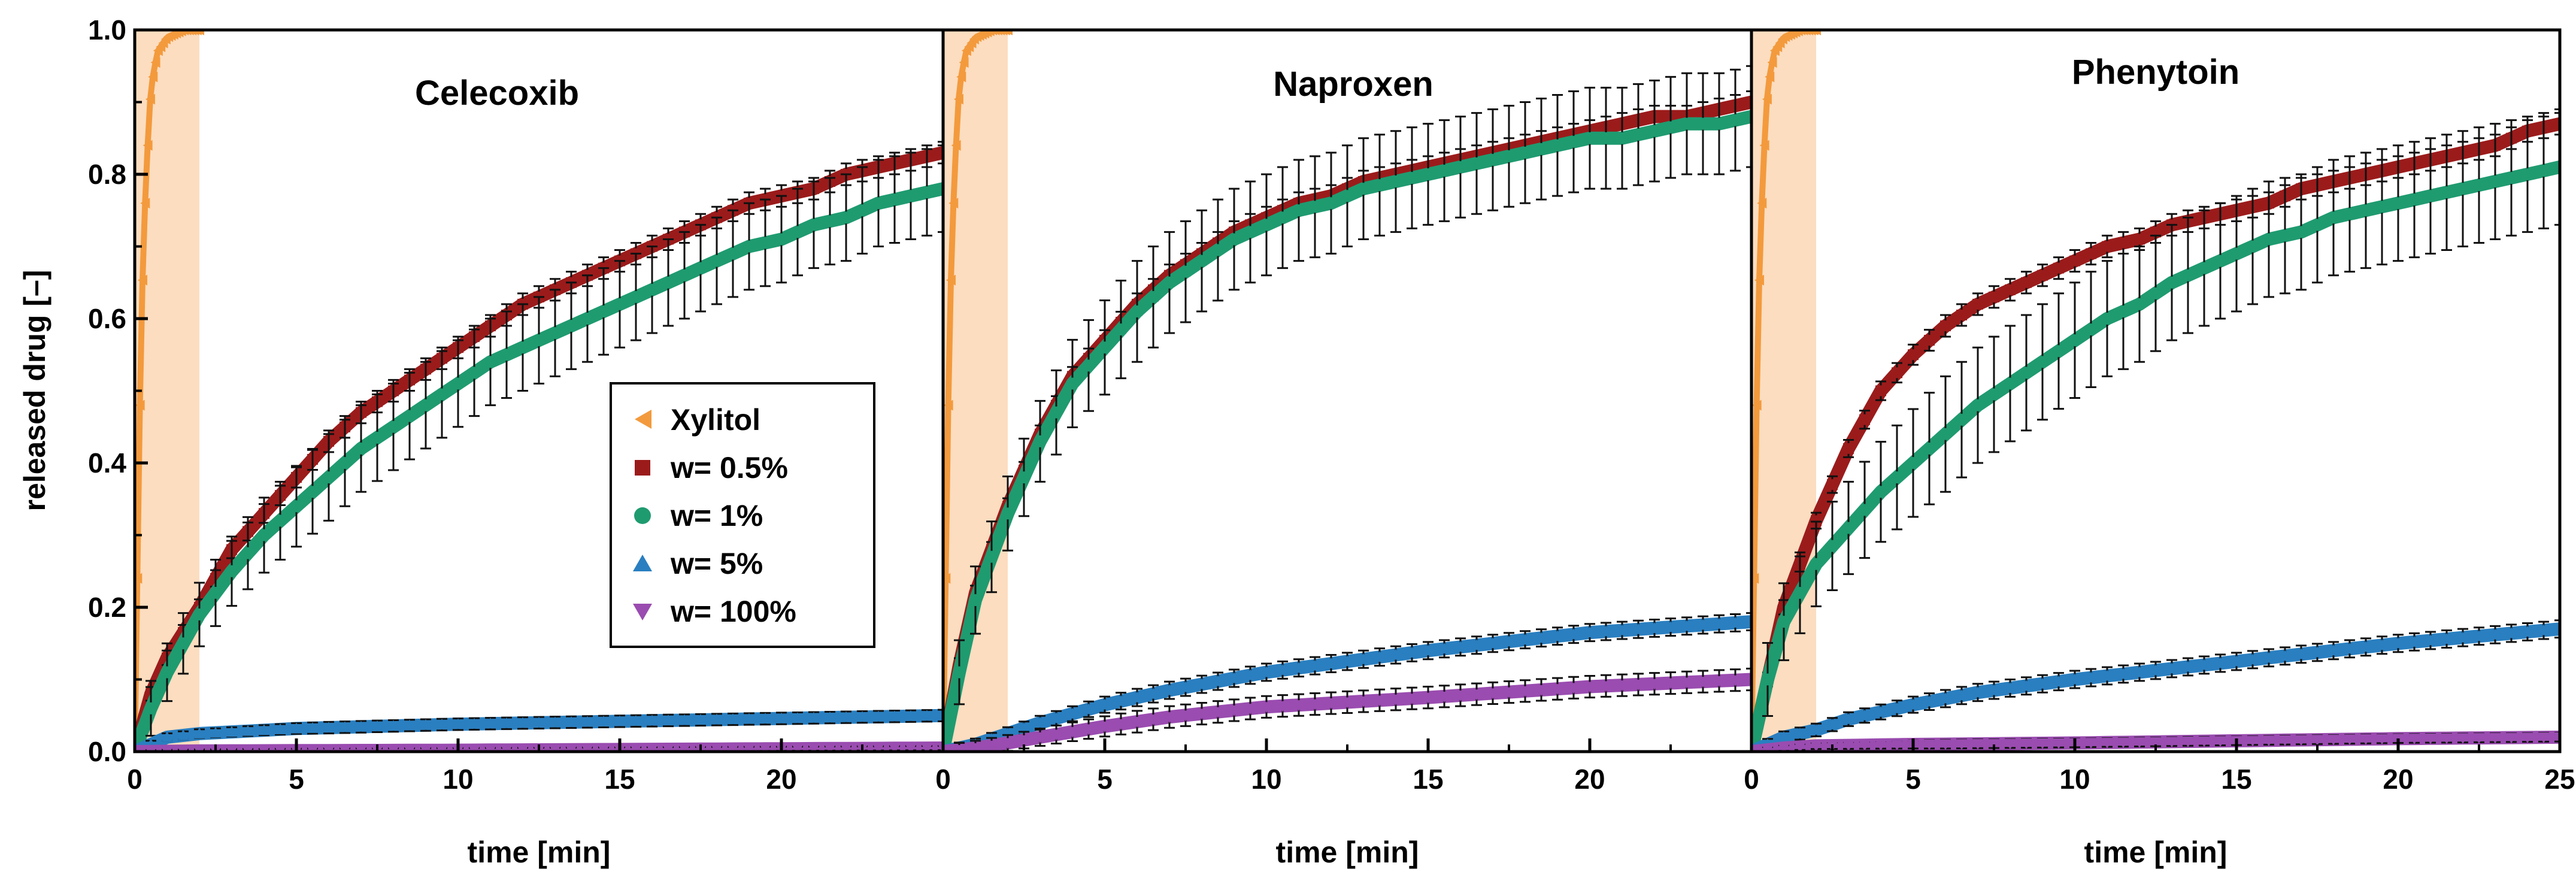 The width and height of the screenshot is (2576, 875). What do you see at coordinates (716, 515) in the screenshot?
I see `legend-label-w-1: w= 1%` at bounding box center [716, 515].